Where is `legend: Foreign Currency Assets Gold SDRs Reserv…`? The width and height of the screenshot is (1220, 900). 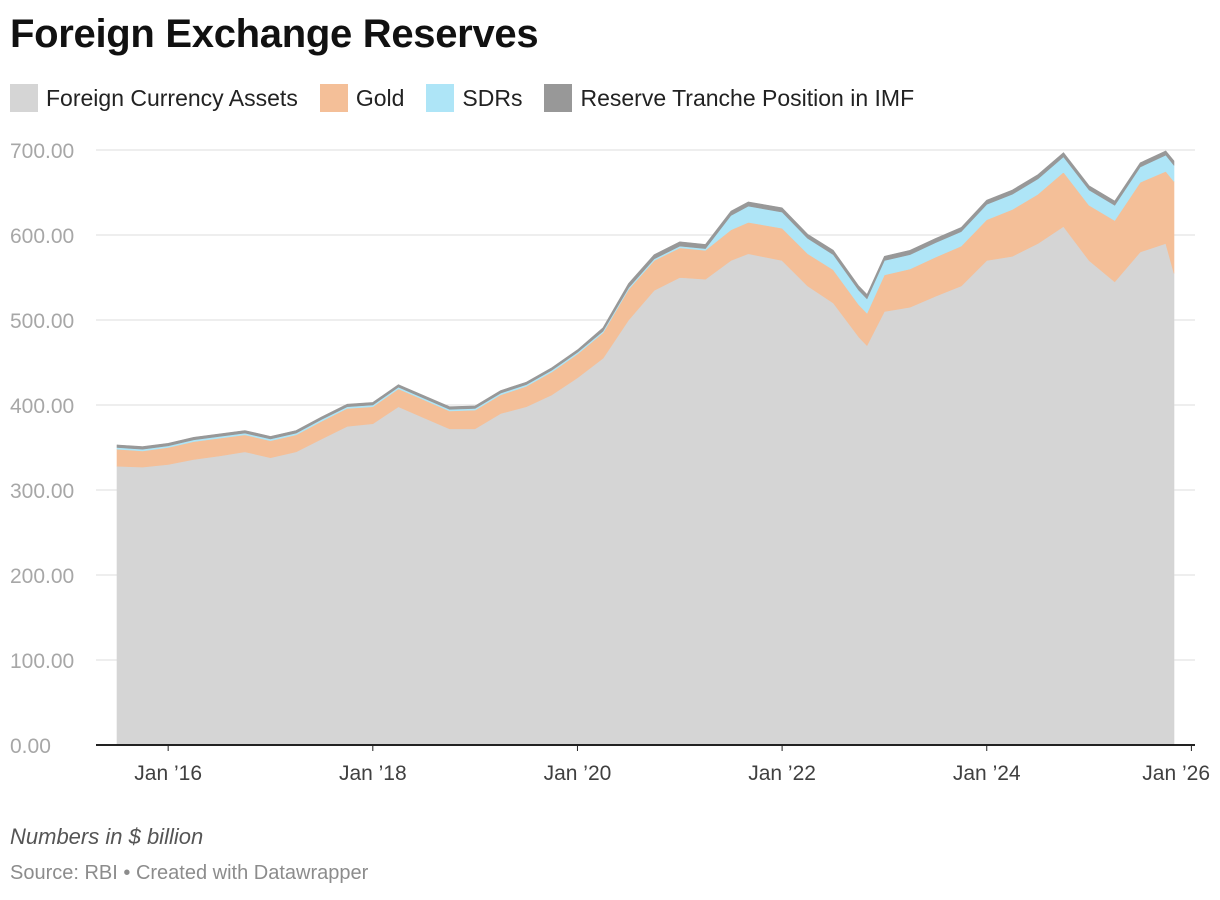
legend: Foreign Currency Assets Gold SDRs Reserv… is located at coordinates (473, 98).